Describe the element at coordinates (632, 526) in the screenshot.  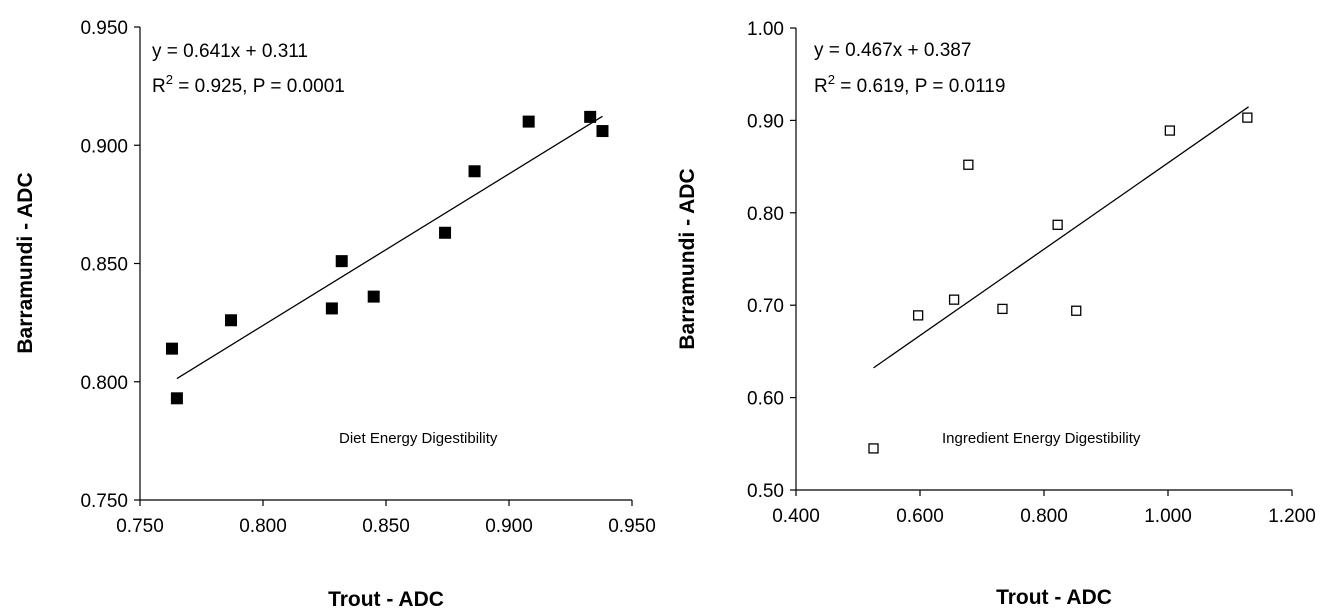
I see `x-tick-label: 0.950` at that location.